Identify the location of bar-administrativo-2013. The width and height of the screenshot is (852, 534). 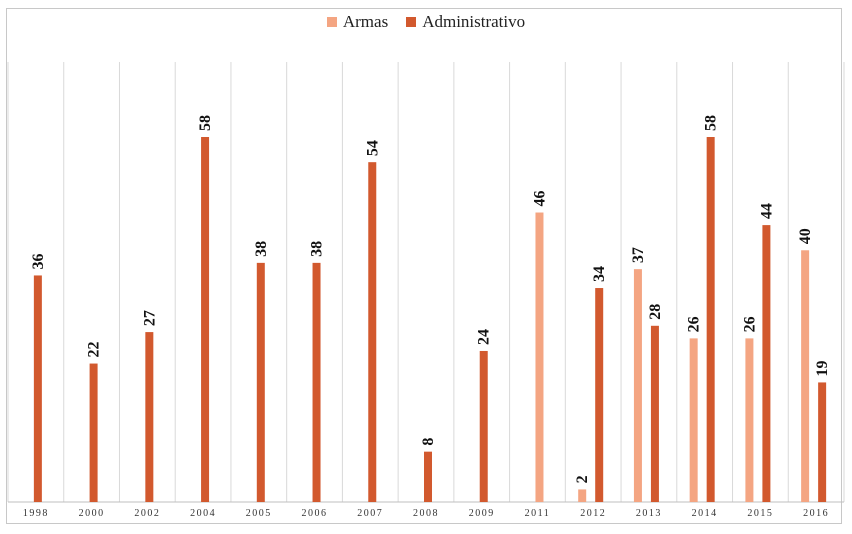
(654, 413).